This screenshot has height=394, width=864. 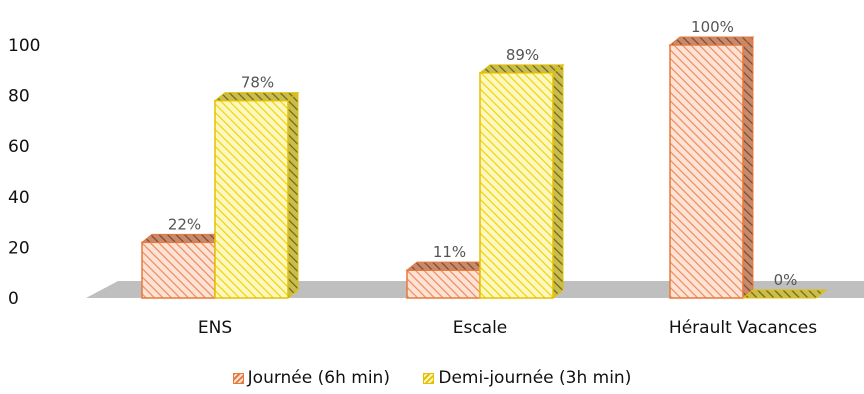 I want to click on y-tick-label: 60, so click(x=19, y=147).